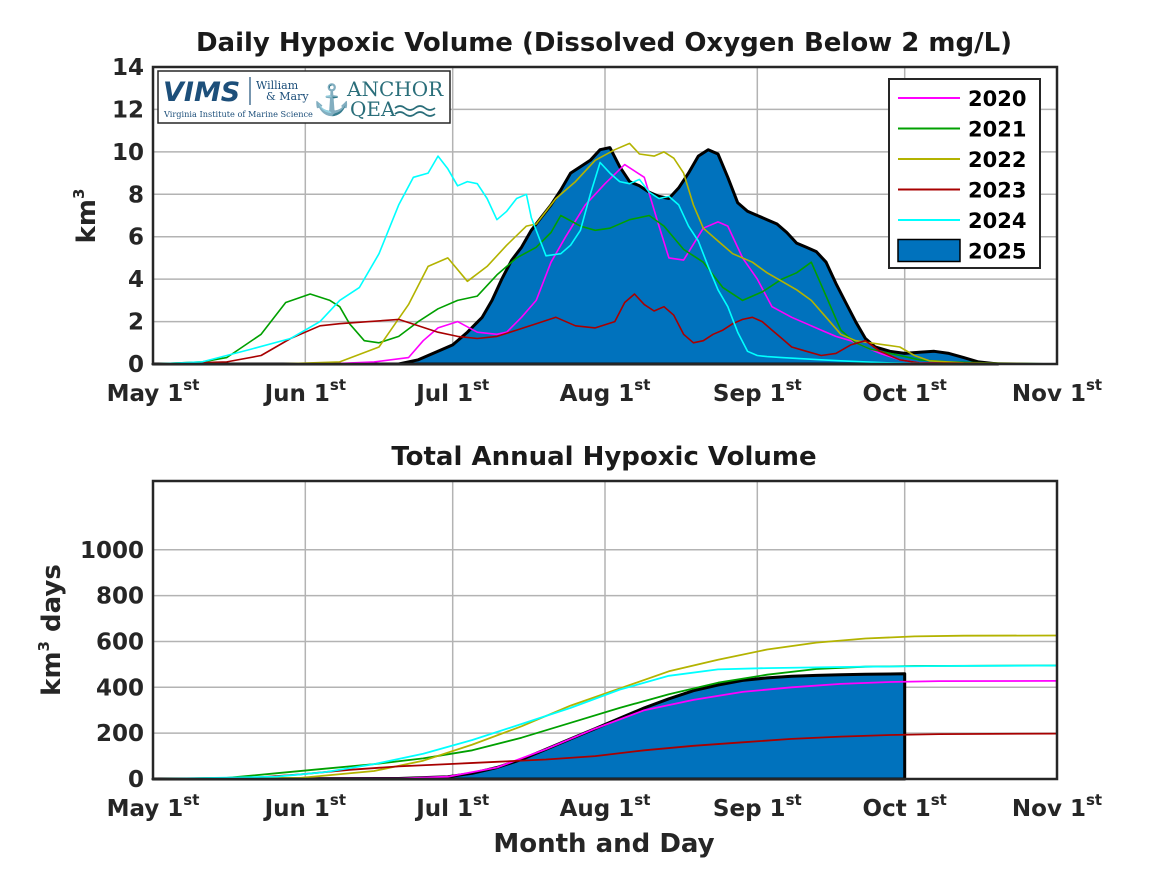 The width and height of the screenshot is (1167, 875). I want to click on logo-qea-text: QEA, so click(373, 109).